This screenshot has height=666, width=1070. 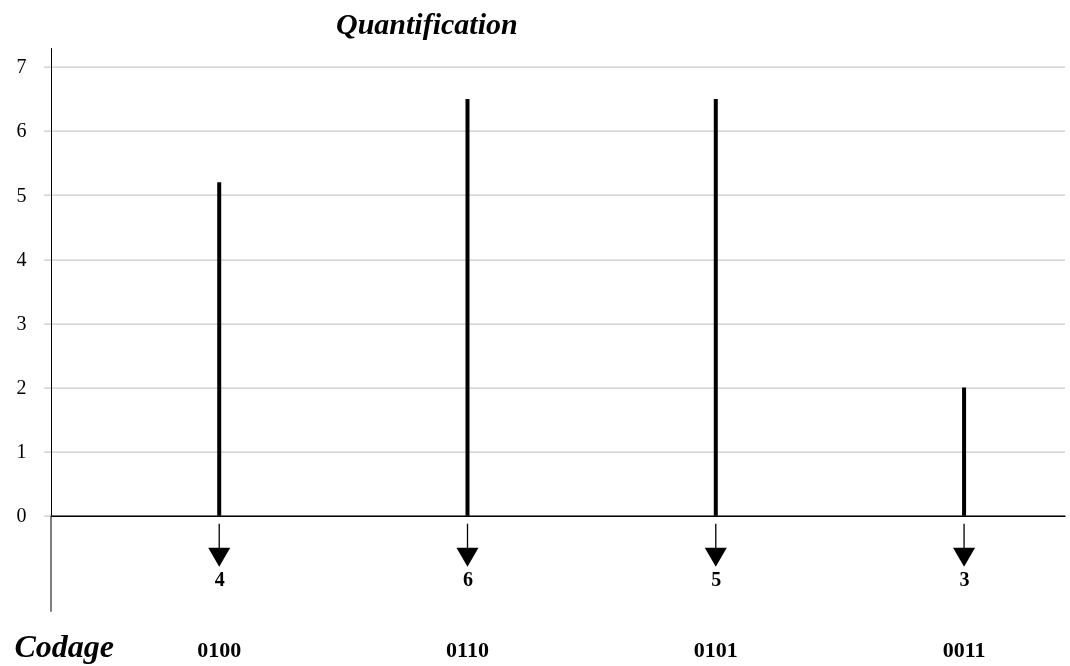 I want to click on text: 0011, so click(x=964, y=649).